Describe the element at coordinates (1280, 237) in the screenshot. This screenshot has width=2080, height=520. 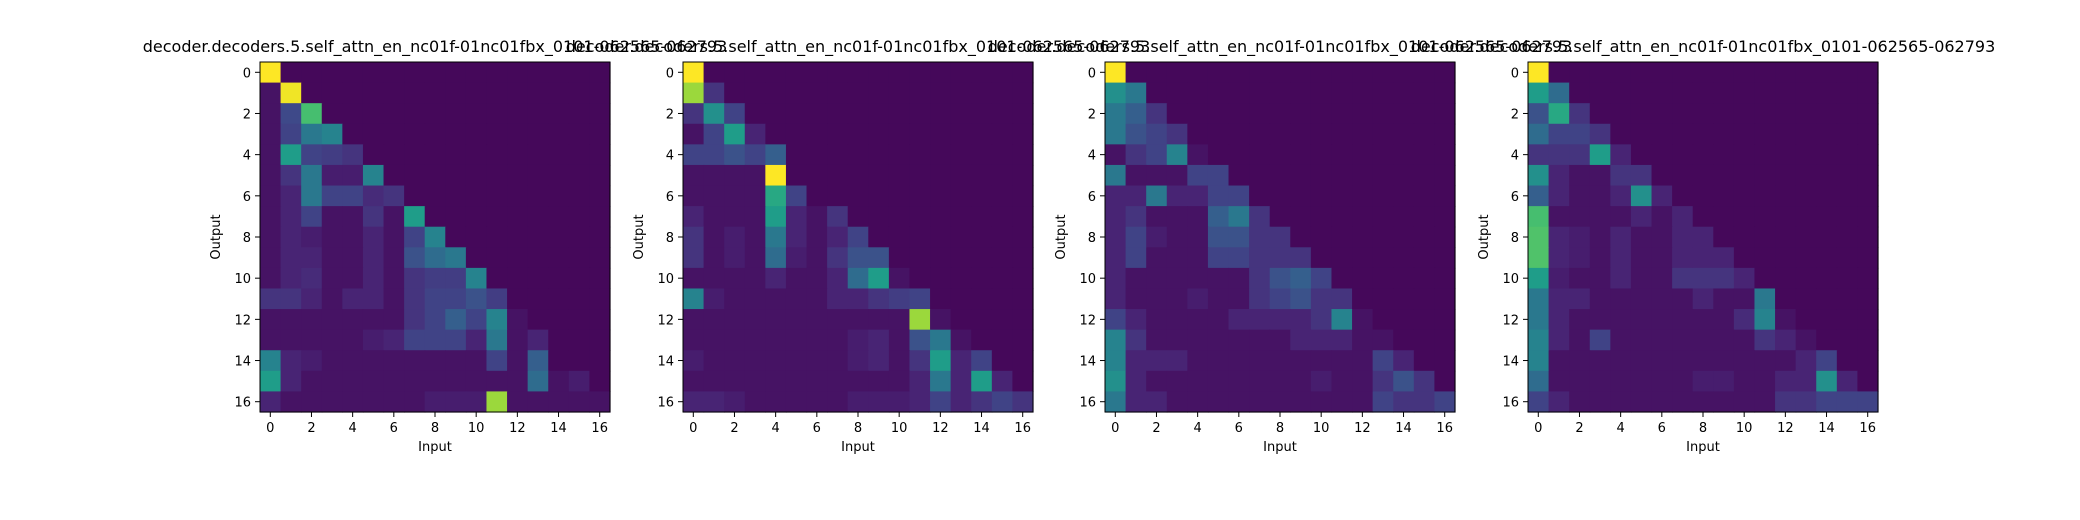
I see `heatmap-cells` at that location.